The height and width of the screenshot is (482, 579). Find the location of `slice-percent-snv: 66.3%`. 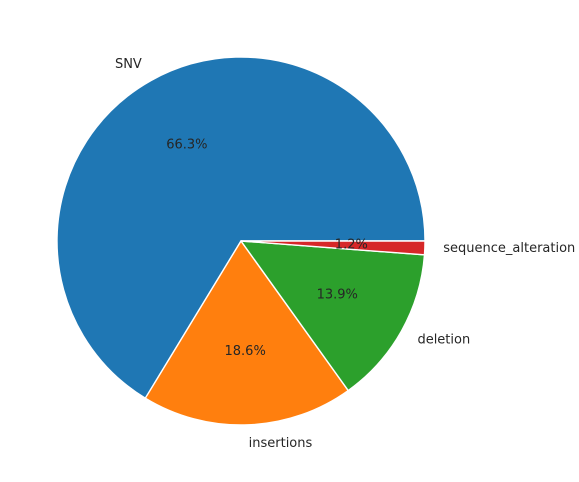

slice-percent-snv: 66.3% is located at coordinates (186, 144).